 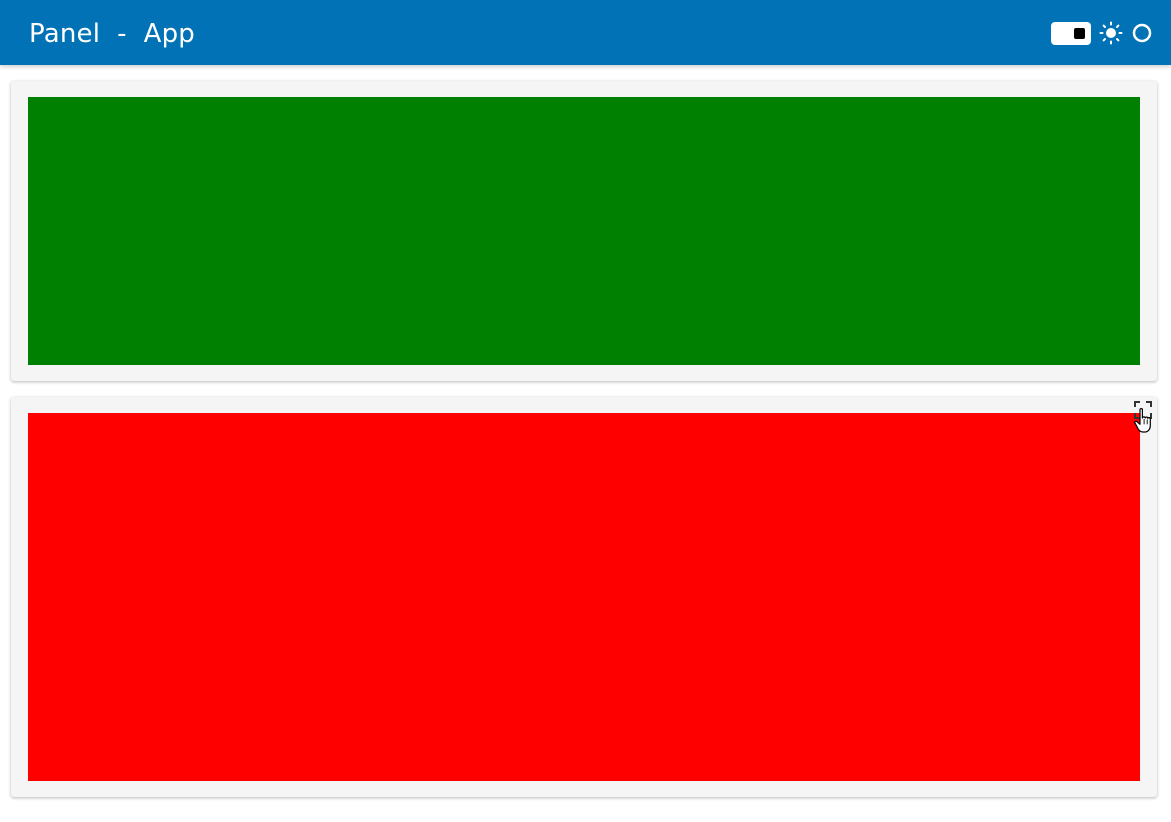 I want to click on theme-toggle-switch, so click(x=1071, y=33).